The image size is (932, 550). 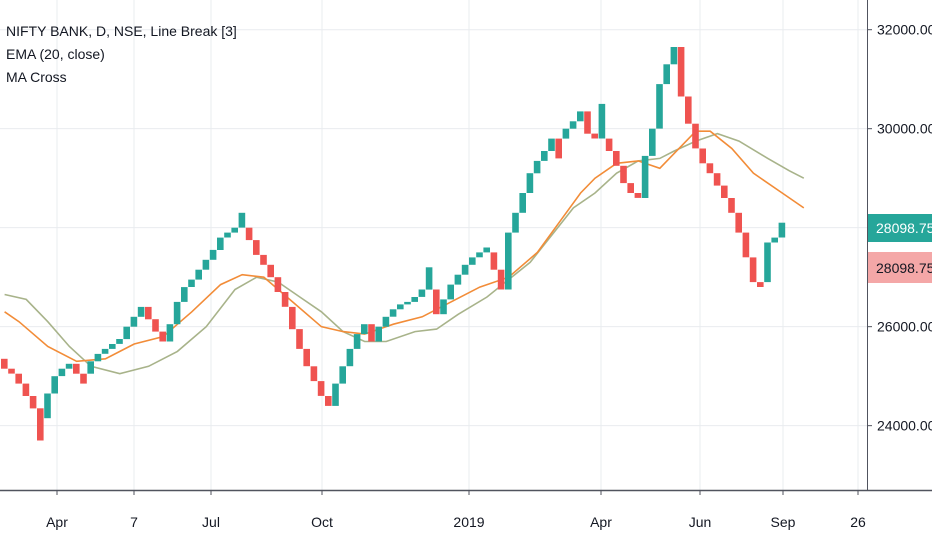 What do you see at coordinates (904, 129) in the screenshot?
I see `price-tick-label-3: 30000.00` at bounding box center [904, 129].